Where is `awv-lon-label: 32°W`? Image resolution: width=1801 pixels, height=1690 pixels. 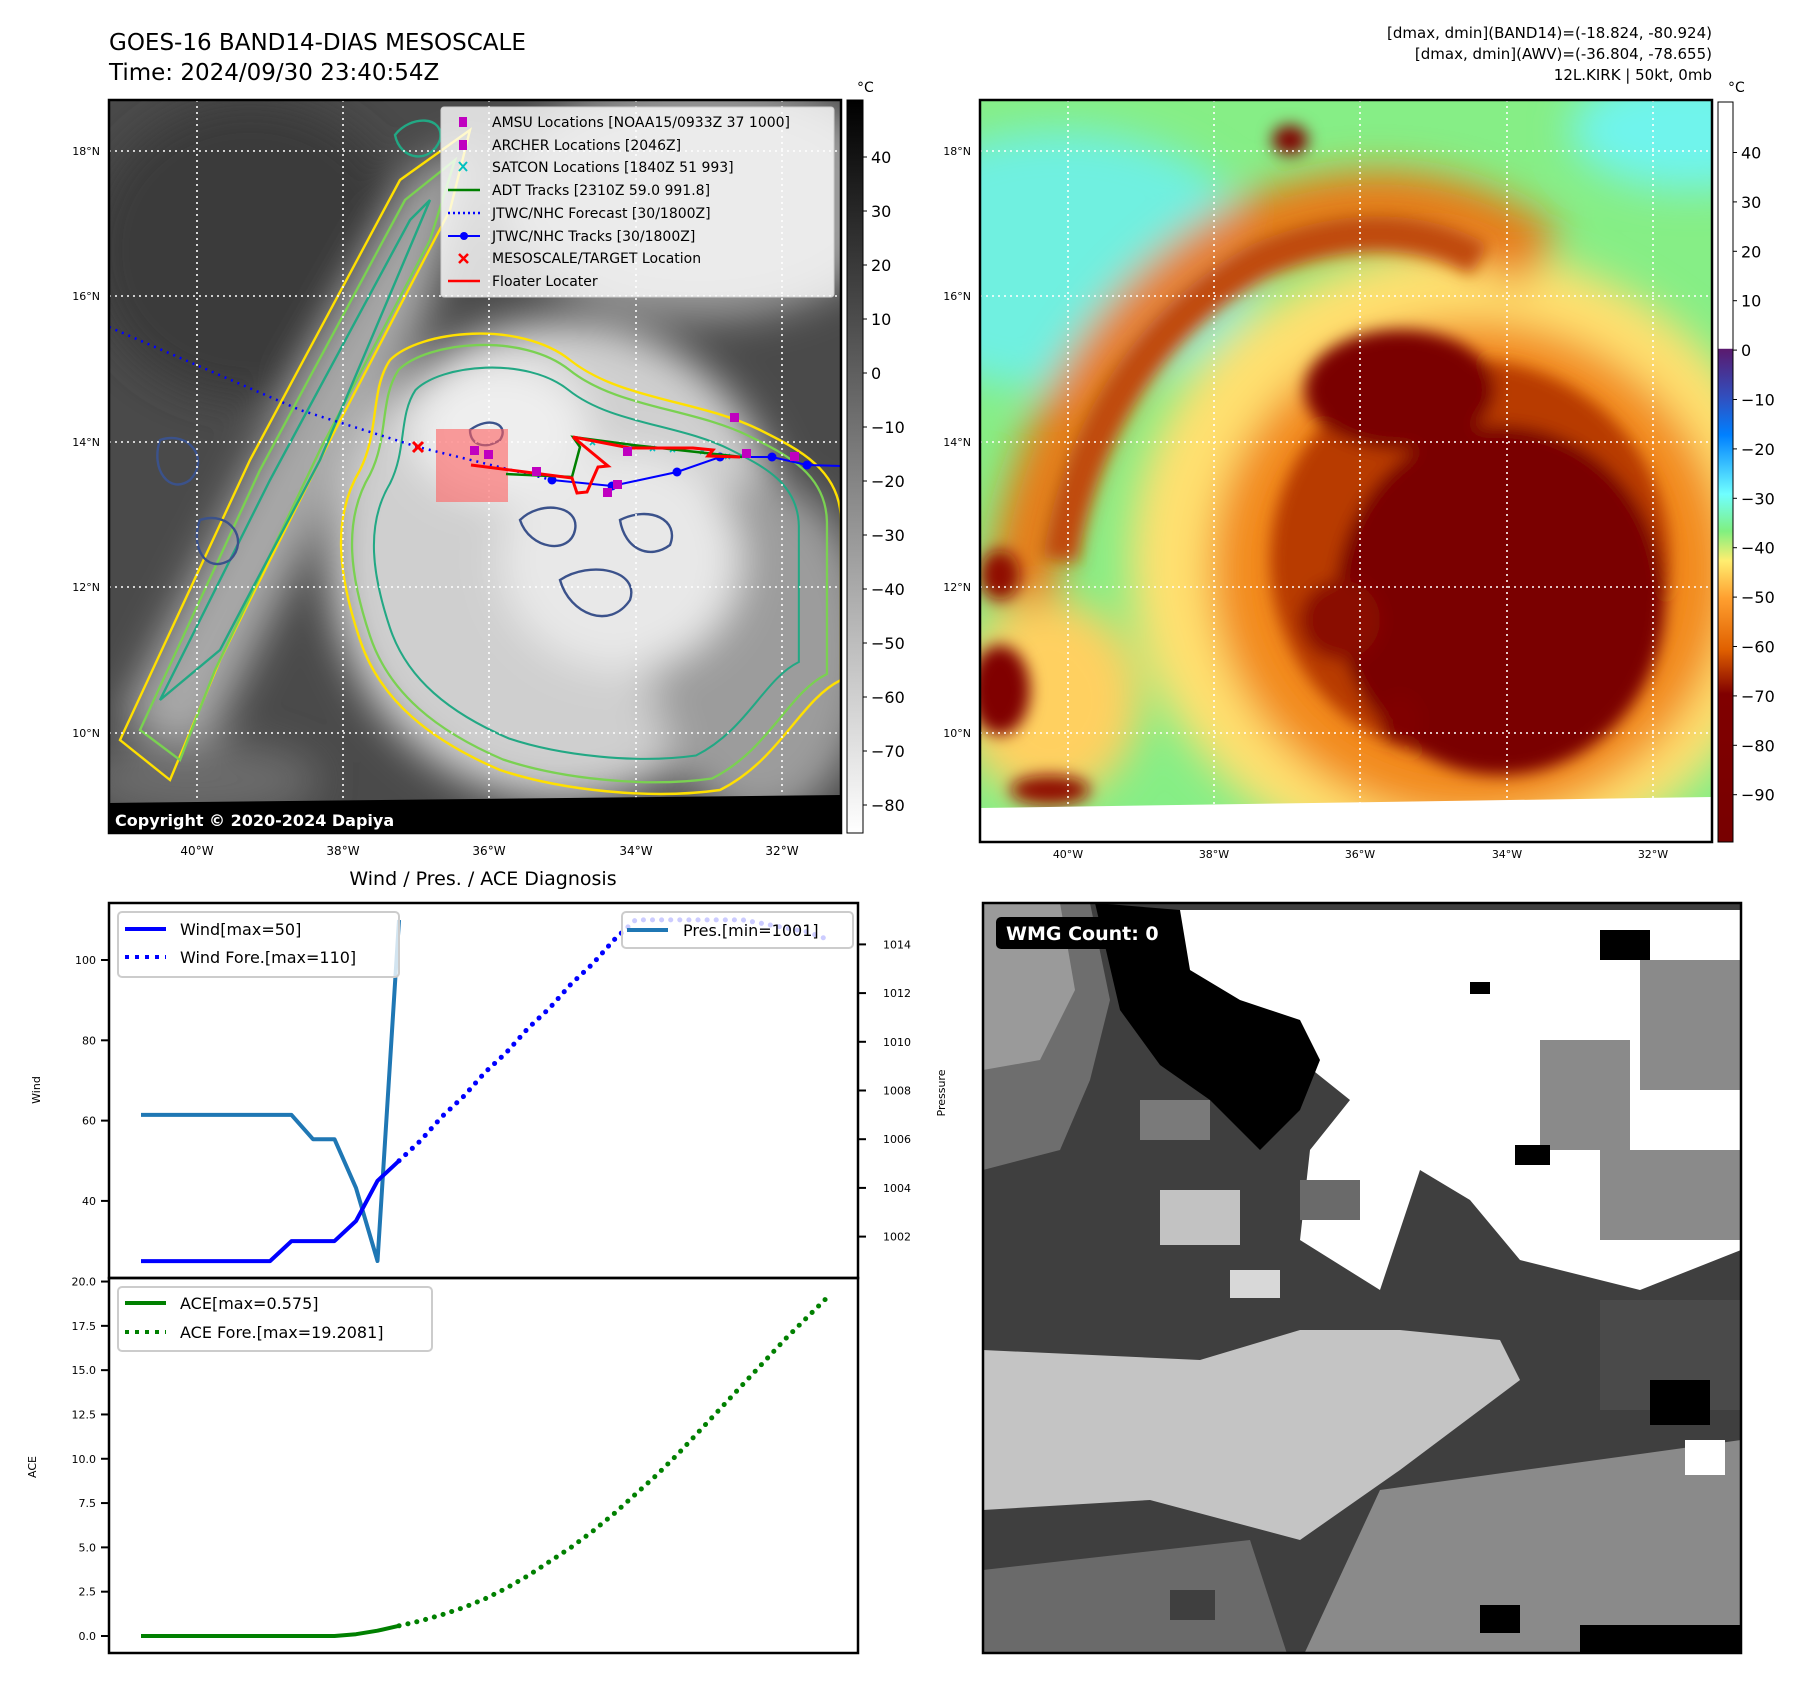
awv-lon-label: 32°W is located at coordinates (1653, 854).